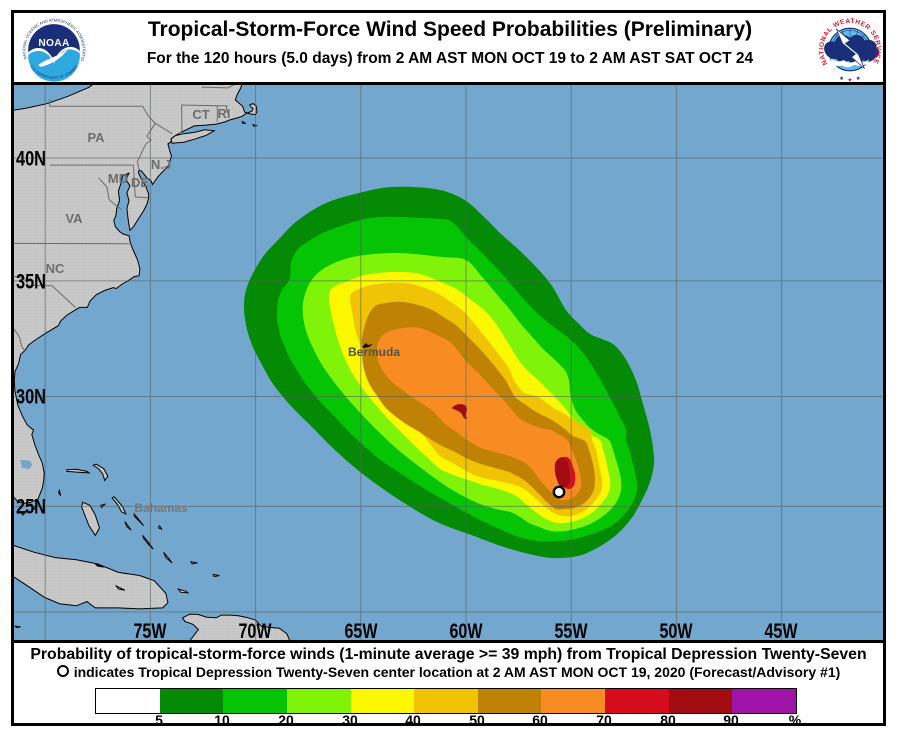 The height and width of the screenshot is (738, 897). I want to click on svg-text: MD, so click(118, 178).